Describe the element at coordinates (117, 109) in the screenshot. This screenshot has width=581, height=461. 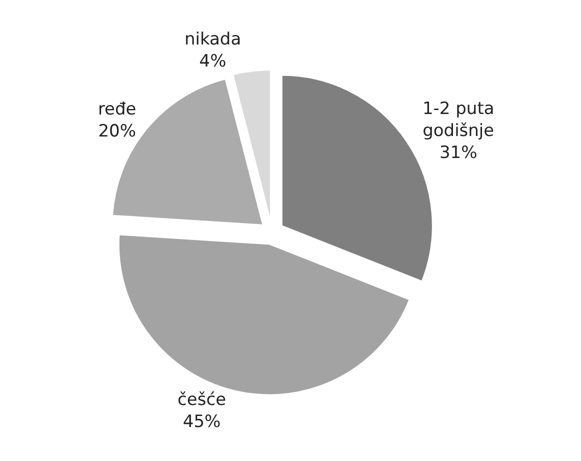
I see `slice-label: ređe` at that location.